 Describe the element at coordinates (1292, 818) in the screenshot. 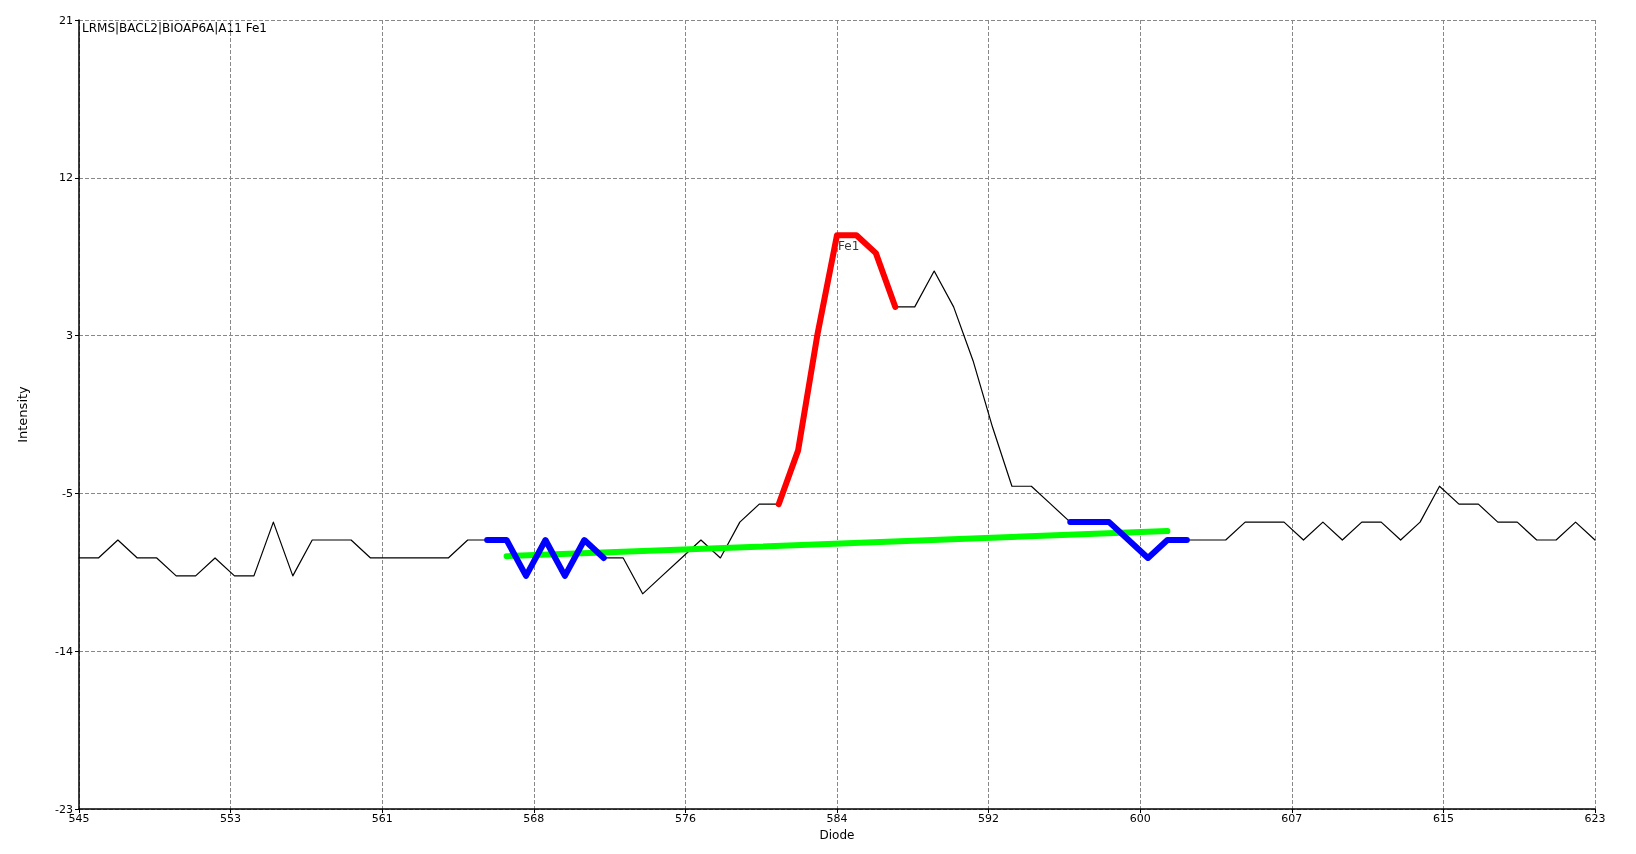

I see `x-tick-label: 607` at that location.